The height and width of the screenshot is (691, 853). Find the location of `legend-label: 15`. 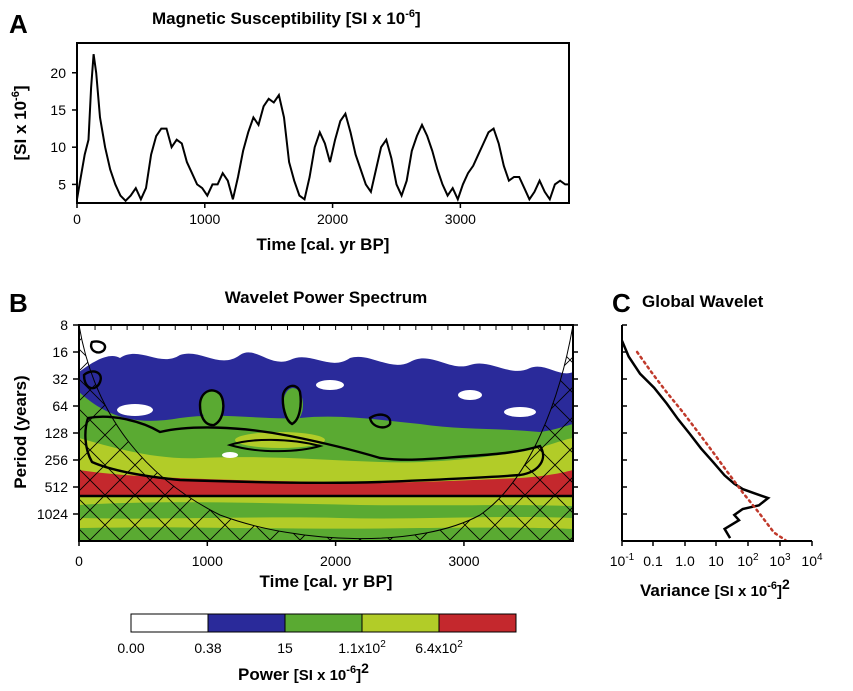

legend-label: 15 is located at coordinates (285, 648).